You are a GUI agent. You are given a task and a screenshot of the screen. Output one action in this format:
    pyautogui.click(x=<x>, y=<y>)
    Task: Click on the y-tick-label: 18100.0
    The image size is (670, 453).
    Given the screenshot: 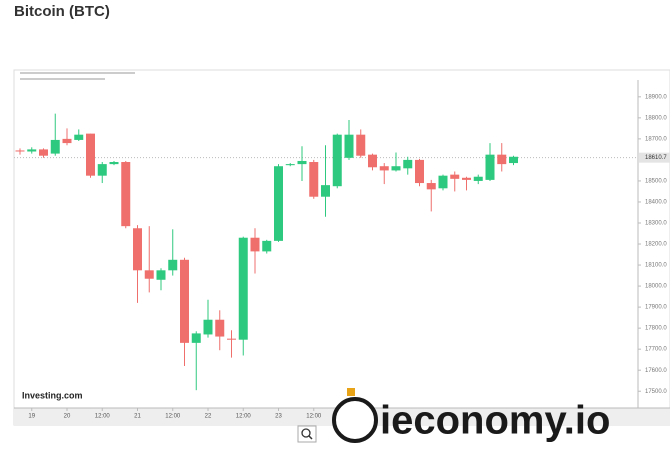 What is the action you would take?
    pyautogui.click(x=656, y=266)
    